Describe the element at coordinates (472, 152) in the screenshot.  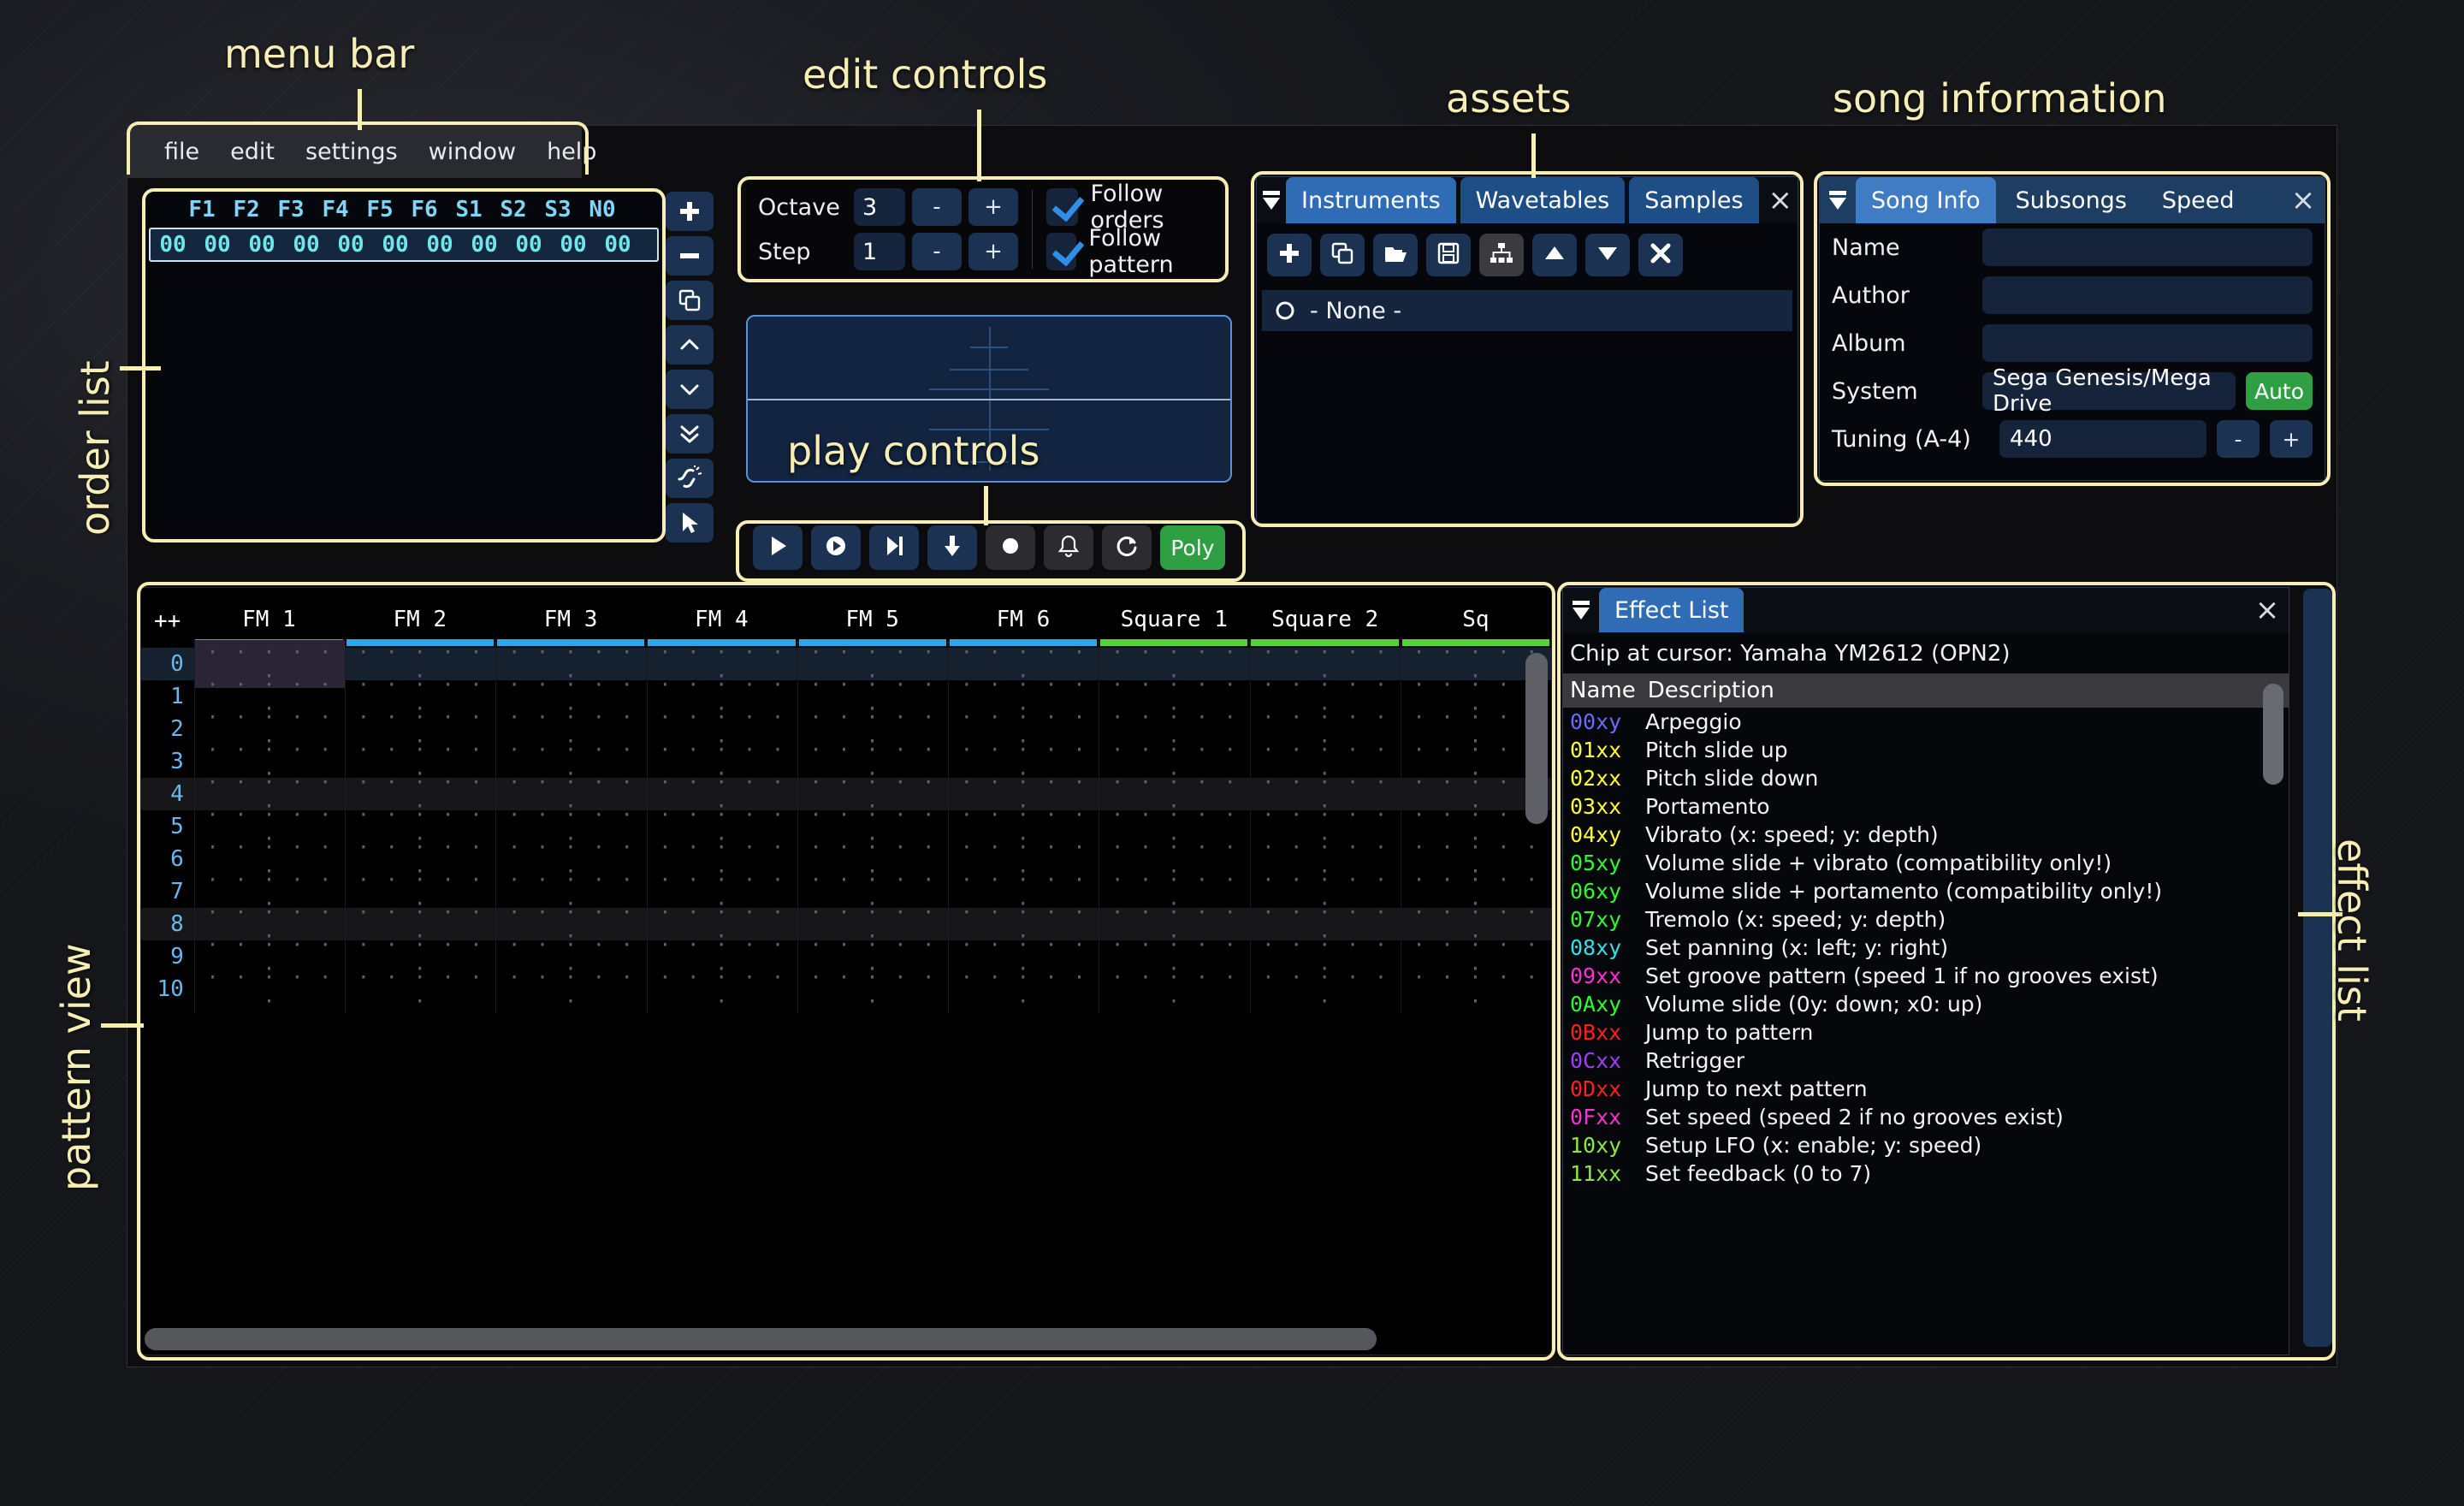
I see `menu-item-window: window` at that location.